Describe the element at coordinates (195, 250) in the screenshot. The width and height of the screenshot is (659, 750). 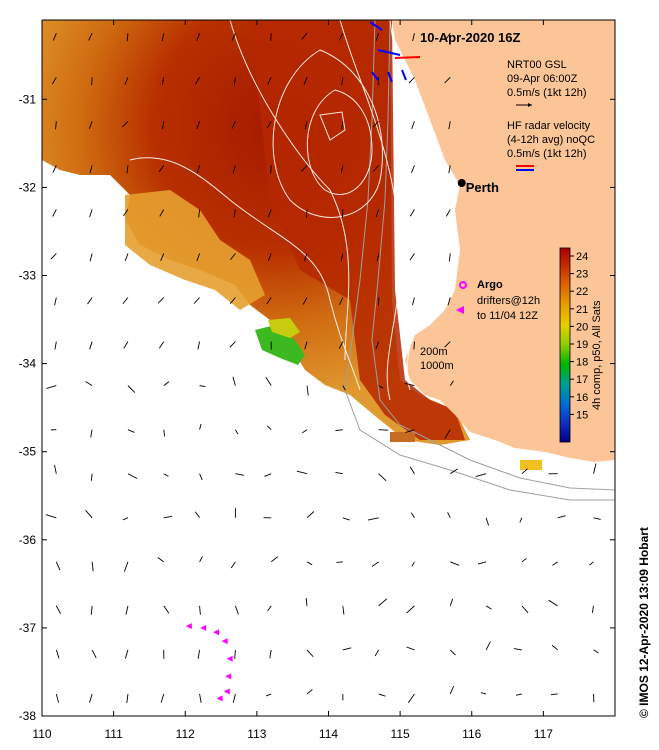
I see `sst-edge-orange` at that location.